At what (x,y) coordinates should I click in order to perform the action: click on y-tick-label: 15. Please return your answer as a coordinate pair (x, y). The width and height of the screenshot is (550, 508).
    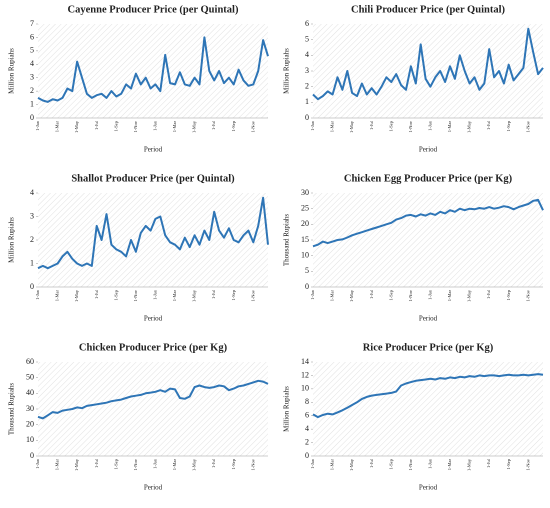
    Looking at the image, I should click on (305, 239).